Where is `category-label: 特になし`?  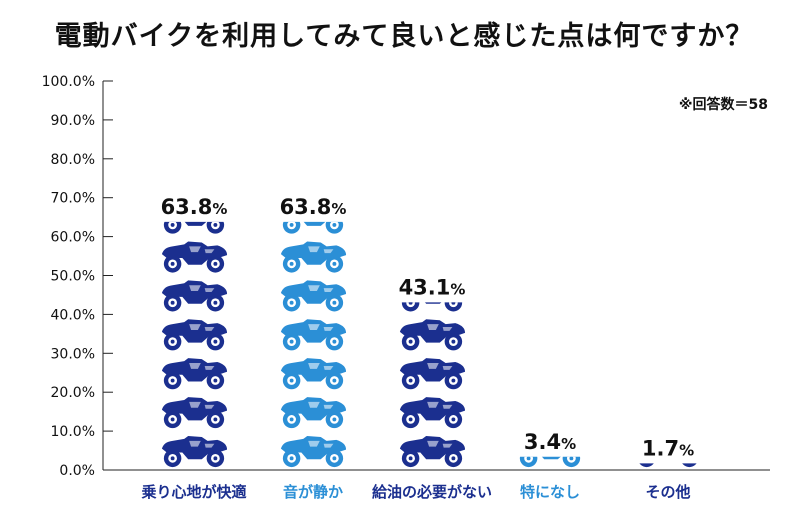
category-label: 特になし is located at coordinates (550, 492).